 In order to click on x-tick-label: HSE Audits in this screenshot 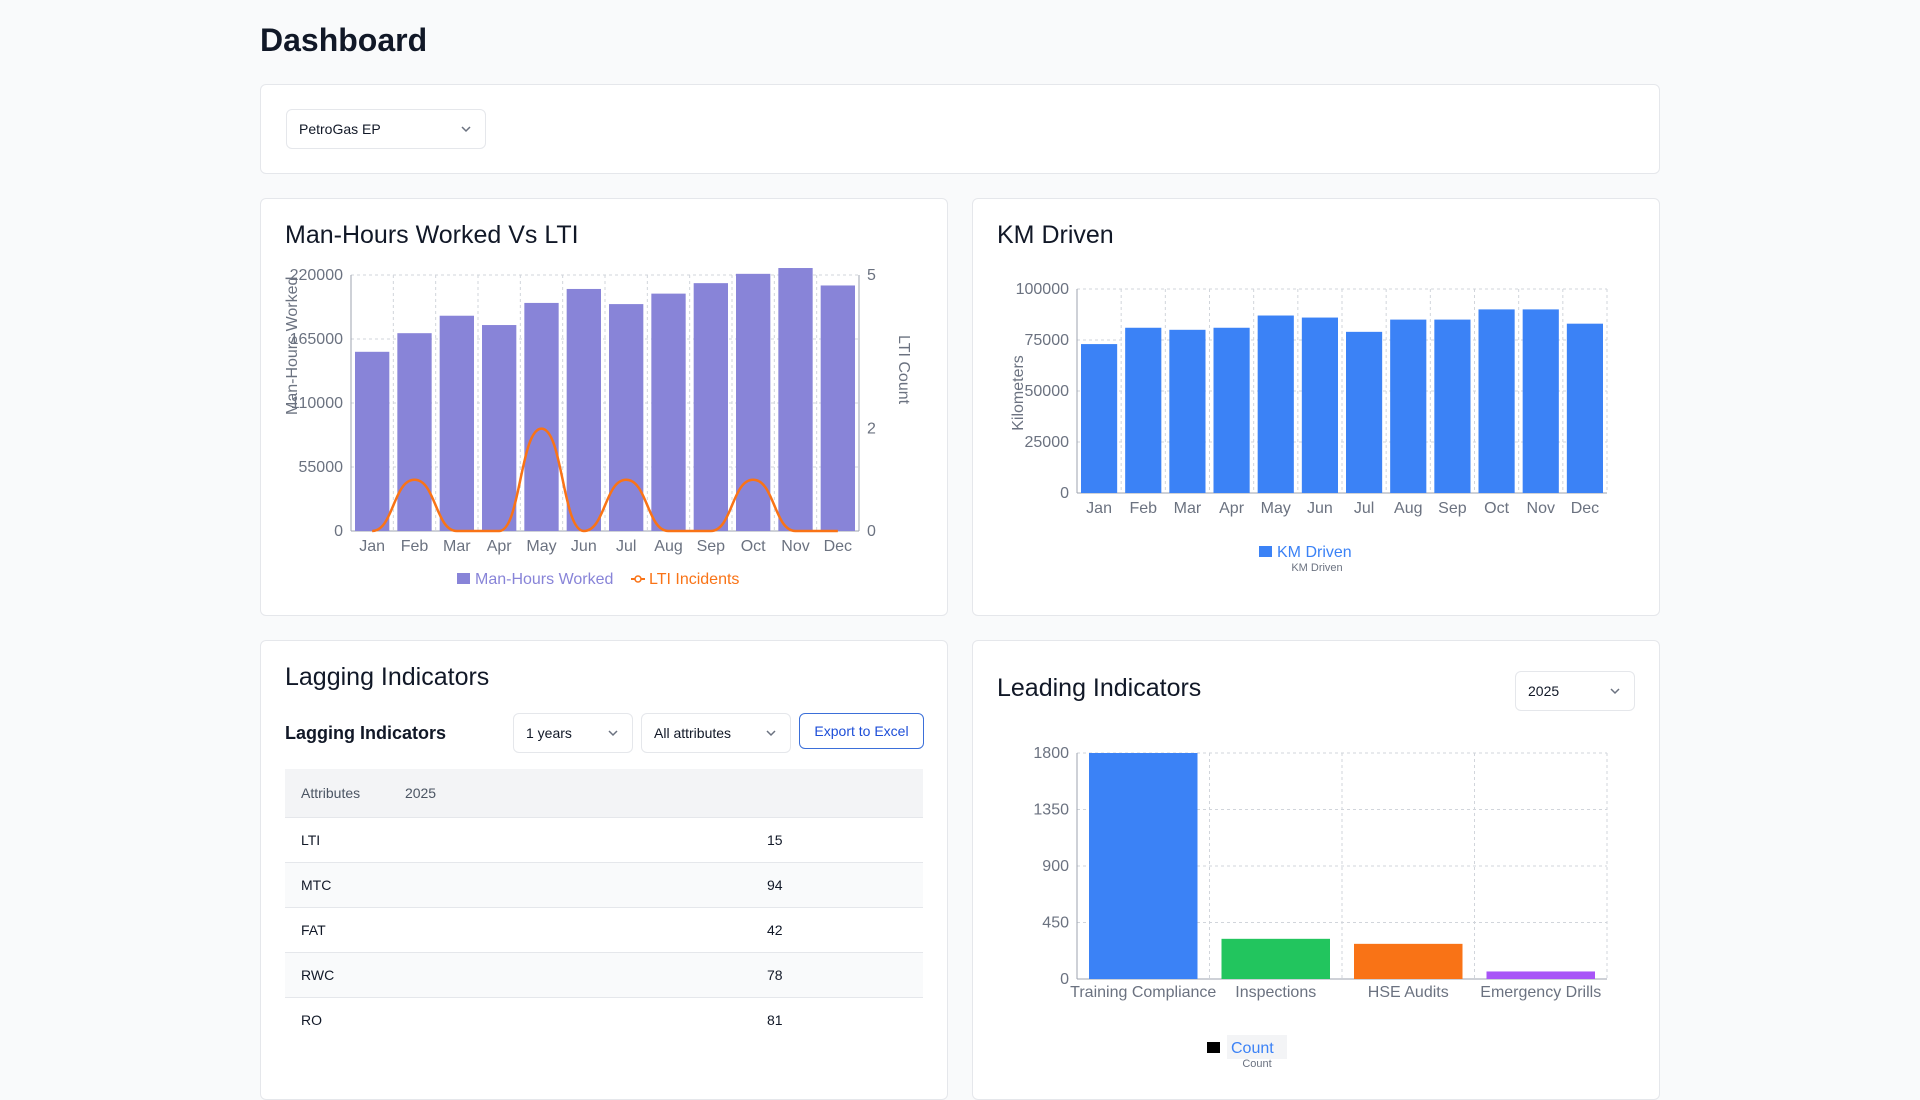, I will do `click(1408, 992)`.